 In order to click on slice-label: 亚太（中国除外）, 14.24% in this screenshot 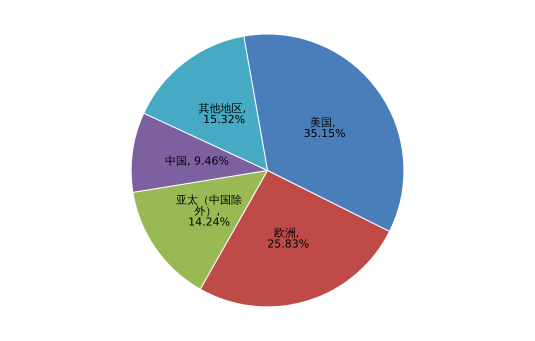, I will do `click(209, 211)`.